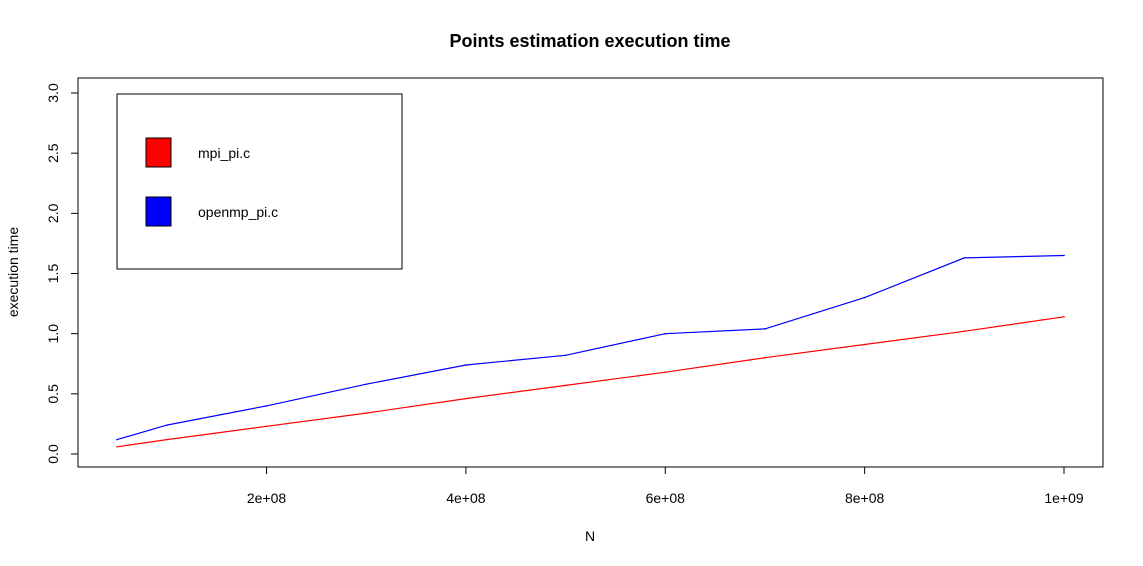  Describe the element at coordinates (62, 273) in the screenshot. I see `y-axis: 0.0 0.5 1.0 1.5 2.0 2.5 3.0` at that location.